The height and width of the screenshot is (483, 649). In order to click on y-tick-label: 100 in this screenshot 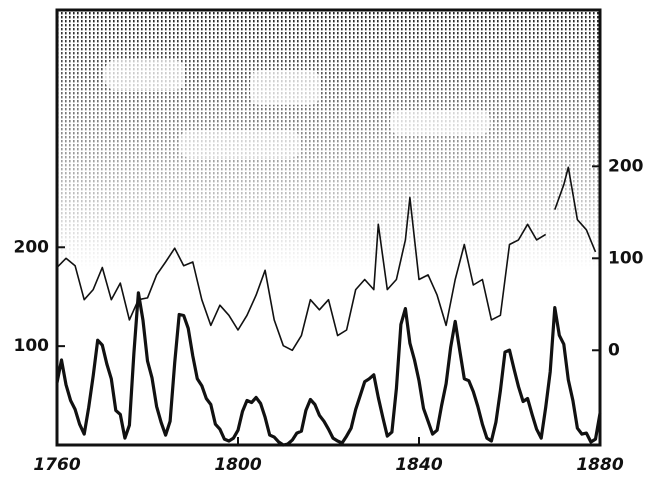, I will do `click(32, 346)`.